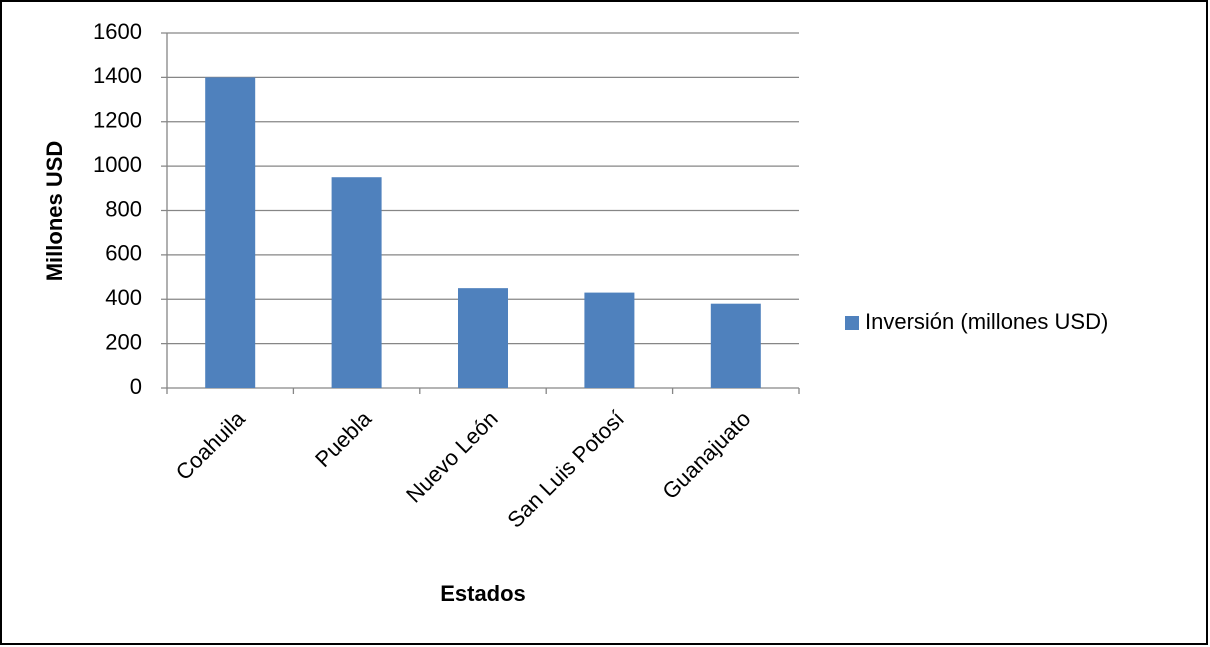 The image size is (1210, 647). What do you see at coordinates (117, 31) in the screenshot?
I see `y-tick-label: 1600` at bounding box center [117, 31].